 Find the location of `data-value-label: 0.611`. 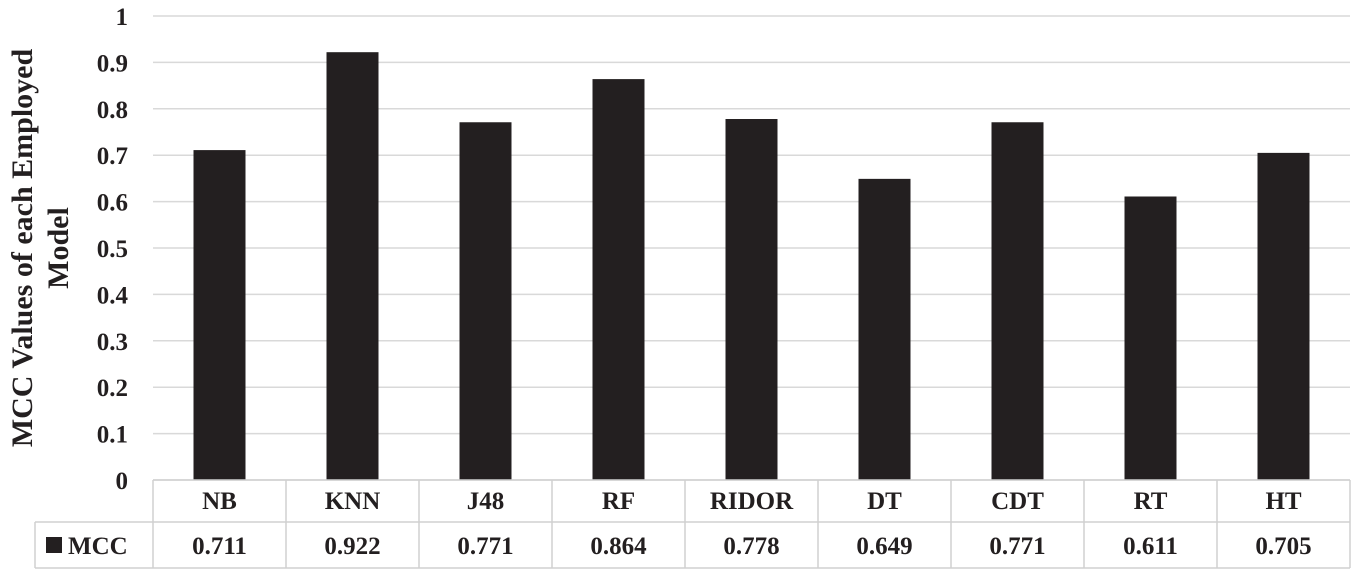

data-value-label: 0.611 is located at coordinates (1150, 546).